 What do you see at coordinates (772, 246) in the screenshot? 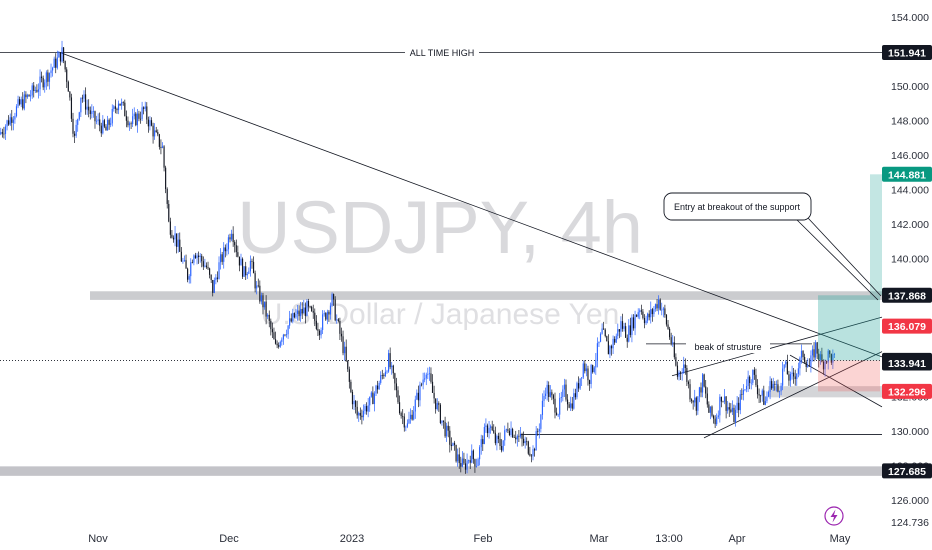
I see `callout-box: Entry at breakout of the support` at bounding box center [772, 246].